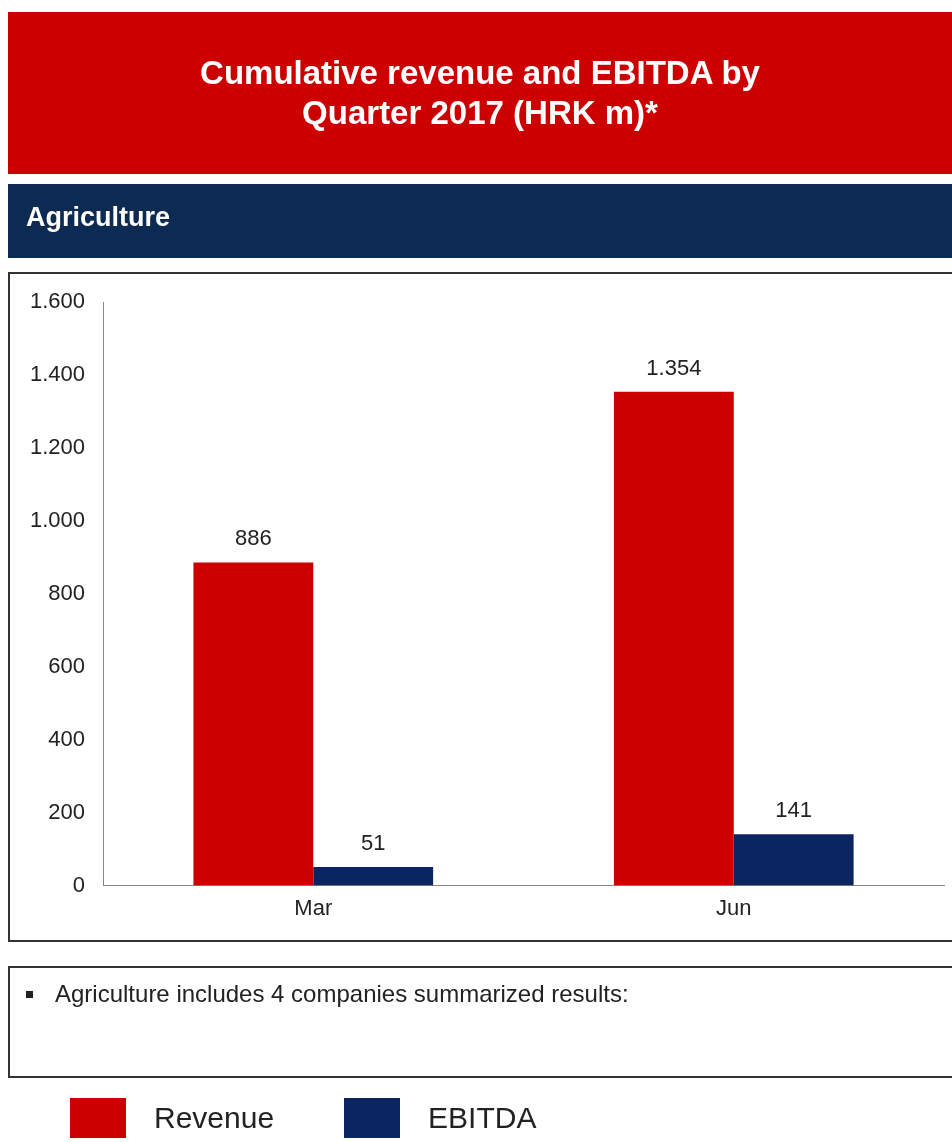 The image size is (952, 1142). Describe the element at coordinates (57, 519) in the screenshot. I see `y-tick-label: 1.000` at that location.